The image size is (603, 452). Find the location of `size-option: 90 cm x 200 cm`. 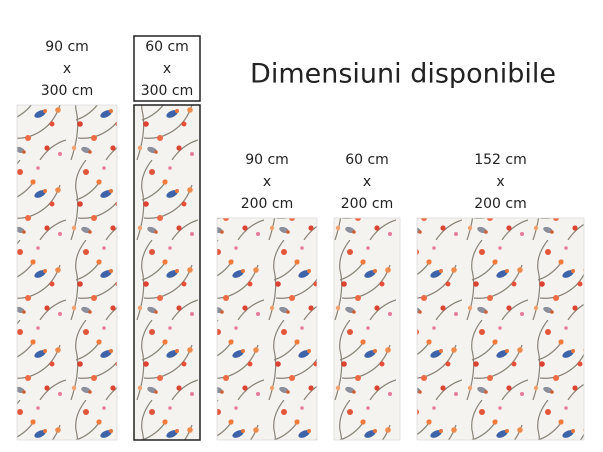

size-option: 90 cm x 200 cm is located at coordinates (267, 296).